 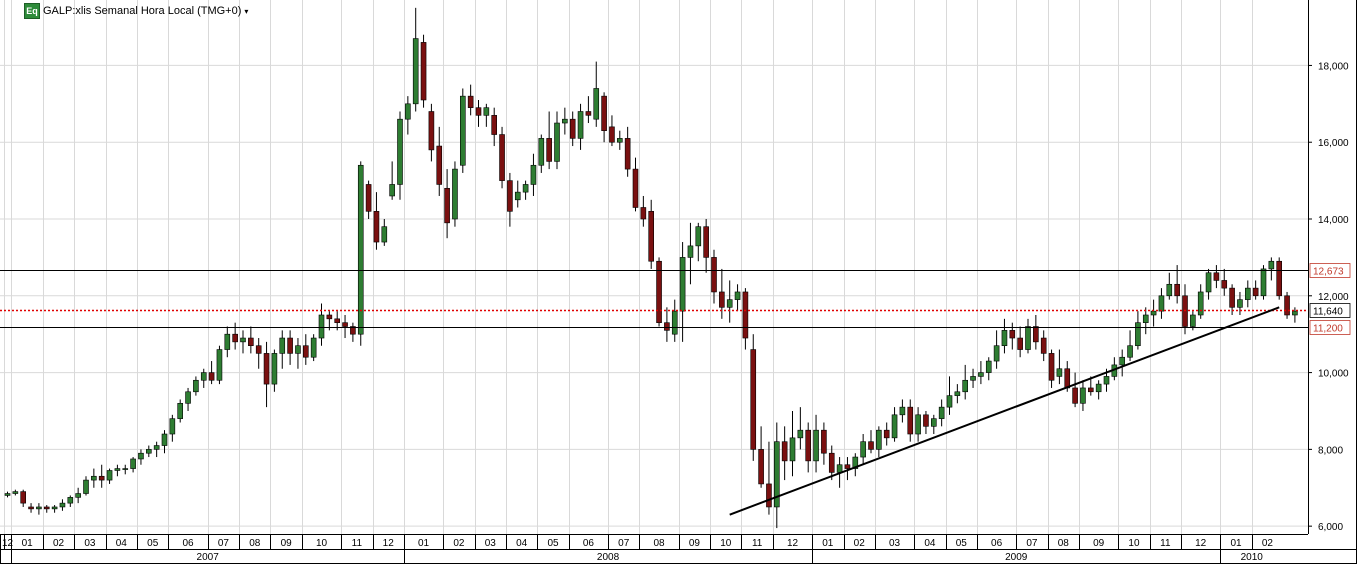 I want to click on month-label: 01, so click(x=828, y=543).